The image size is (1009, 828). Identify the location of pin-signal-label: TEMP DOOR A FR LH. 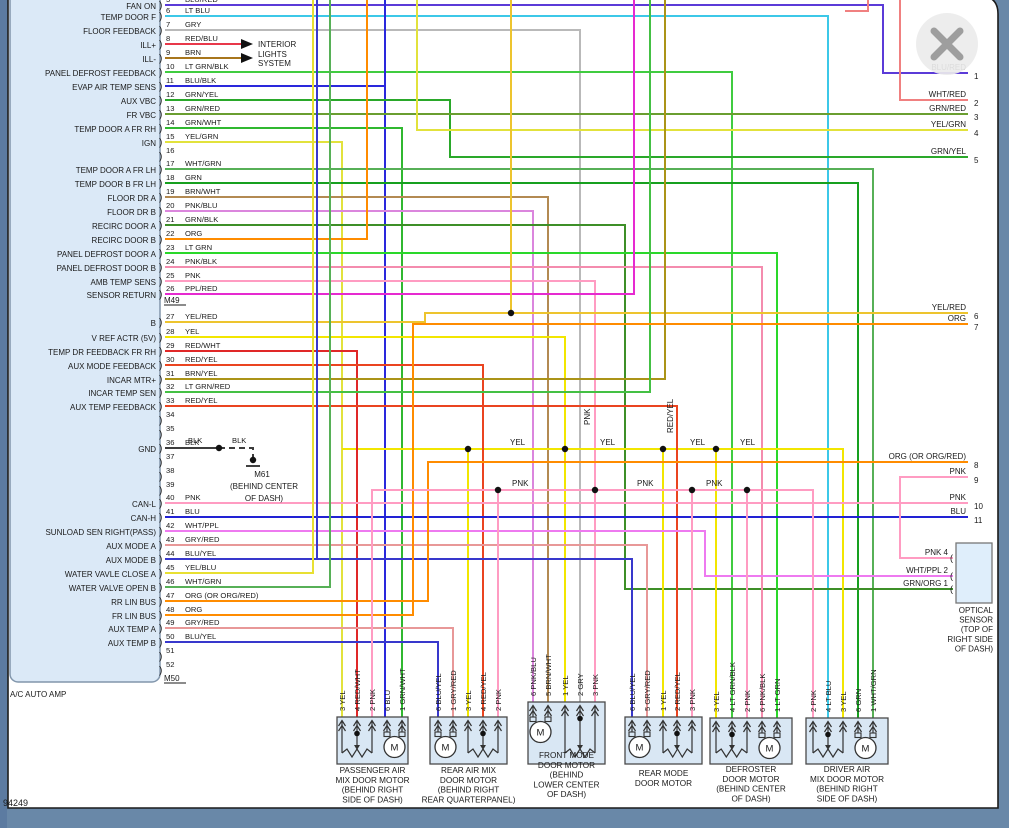
(116, 170).